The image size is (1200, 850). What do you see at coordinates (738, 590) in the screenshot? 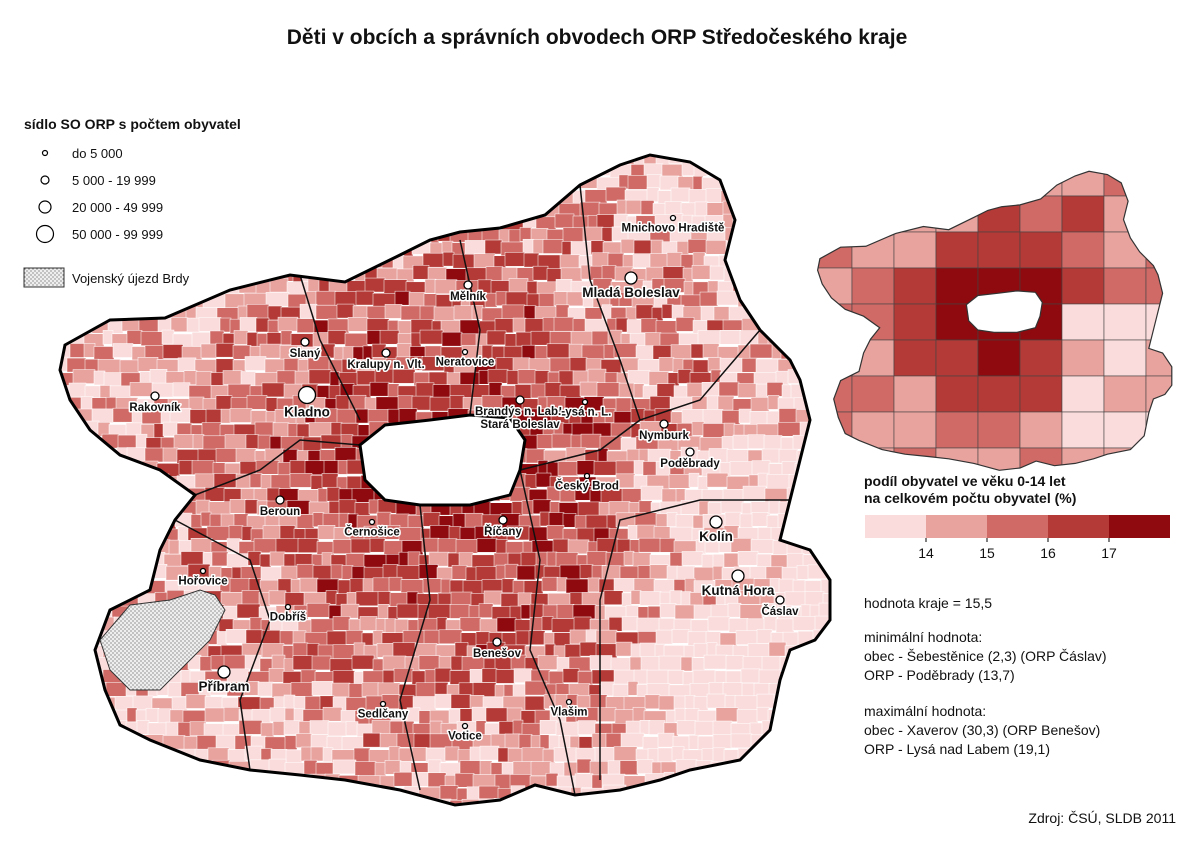
I see `city-label: Kutná Hora` at bounding box center [738, 590].